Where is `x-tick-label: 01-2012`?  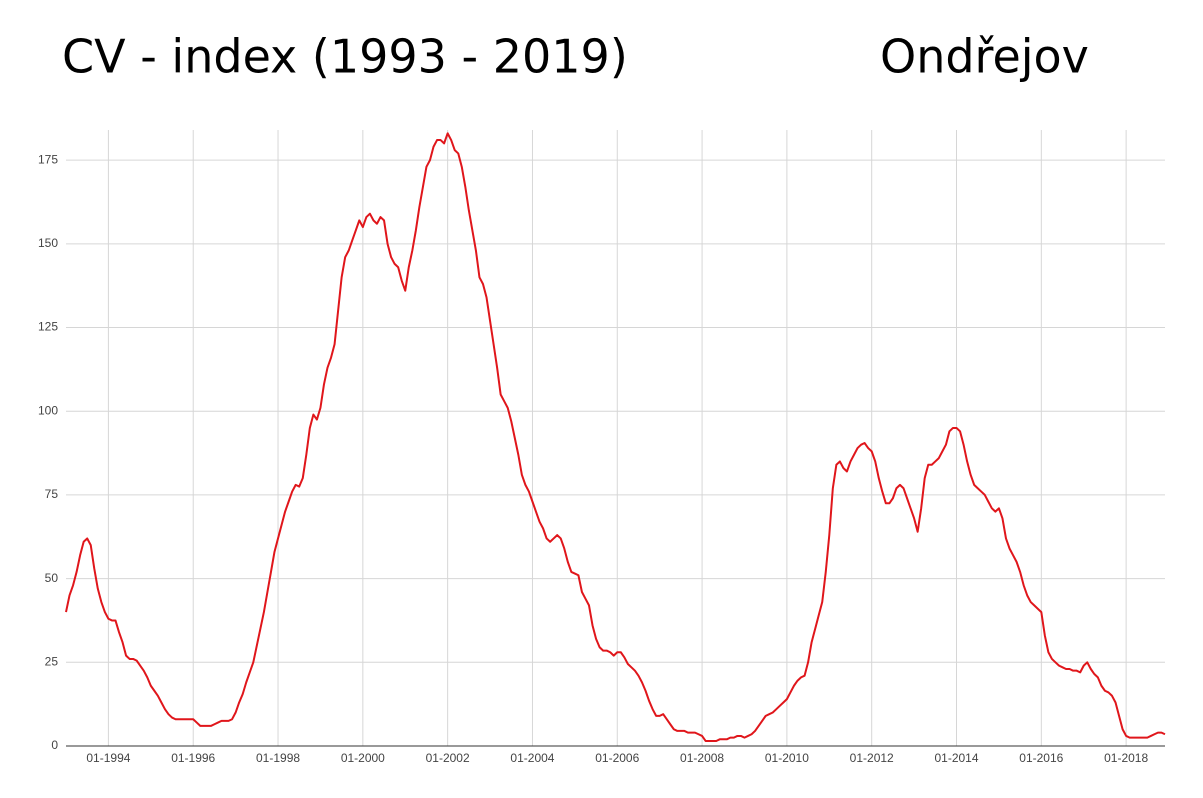 x-tick-label: 01-2012 is located at coordinates (872, 758).